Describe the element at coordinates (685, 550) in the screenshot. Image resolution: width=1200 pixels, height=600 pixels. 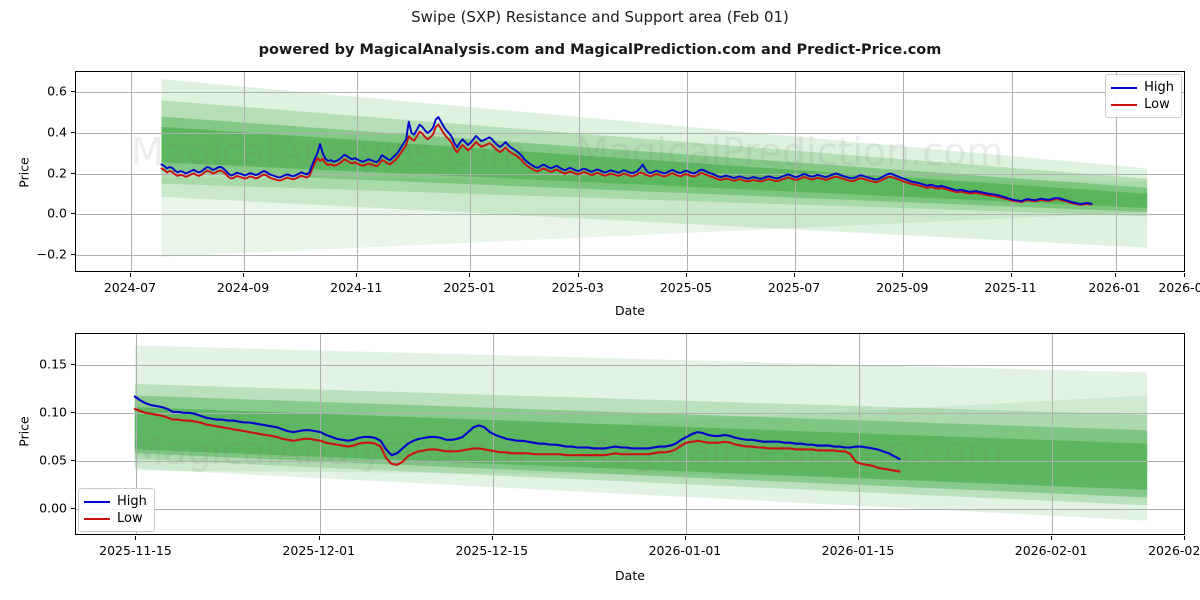
I see `x-tick-label: 2026-01-01` at that location.